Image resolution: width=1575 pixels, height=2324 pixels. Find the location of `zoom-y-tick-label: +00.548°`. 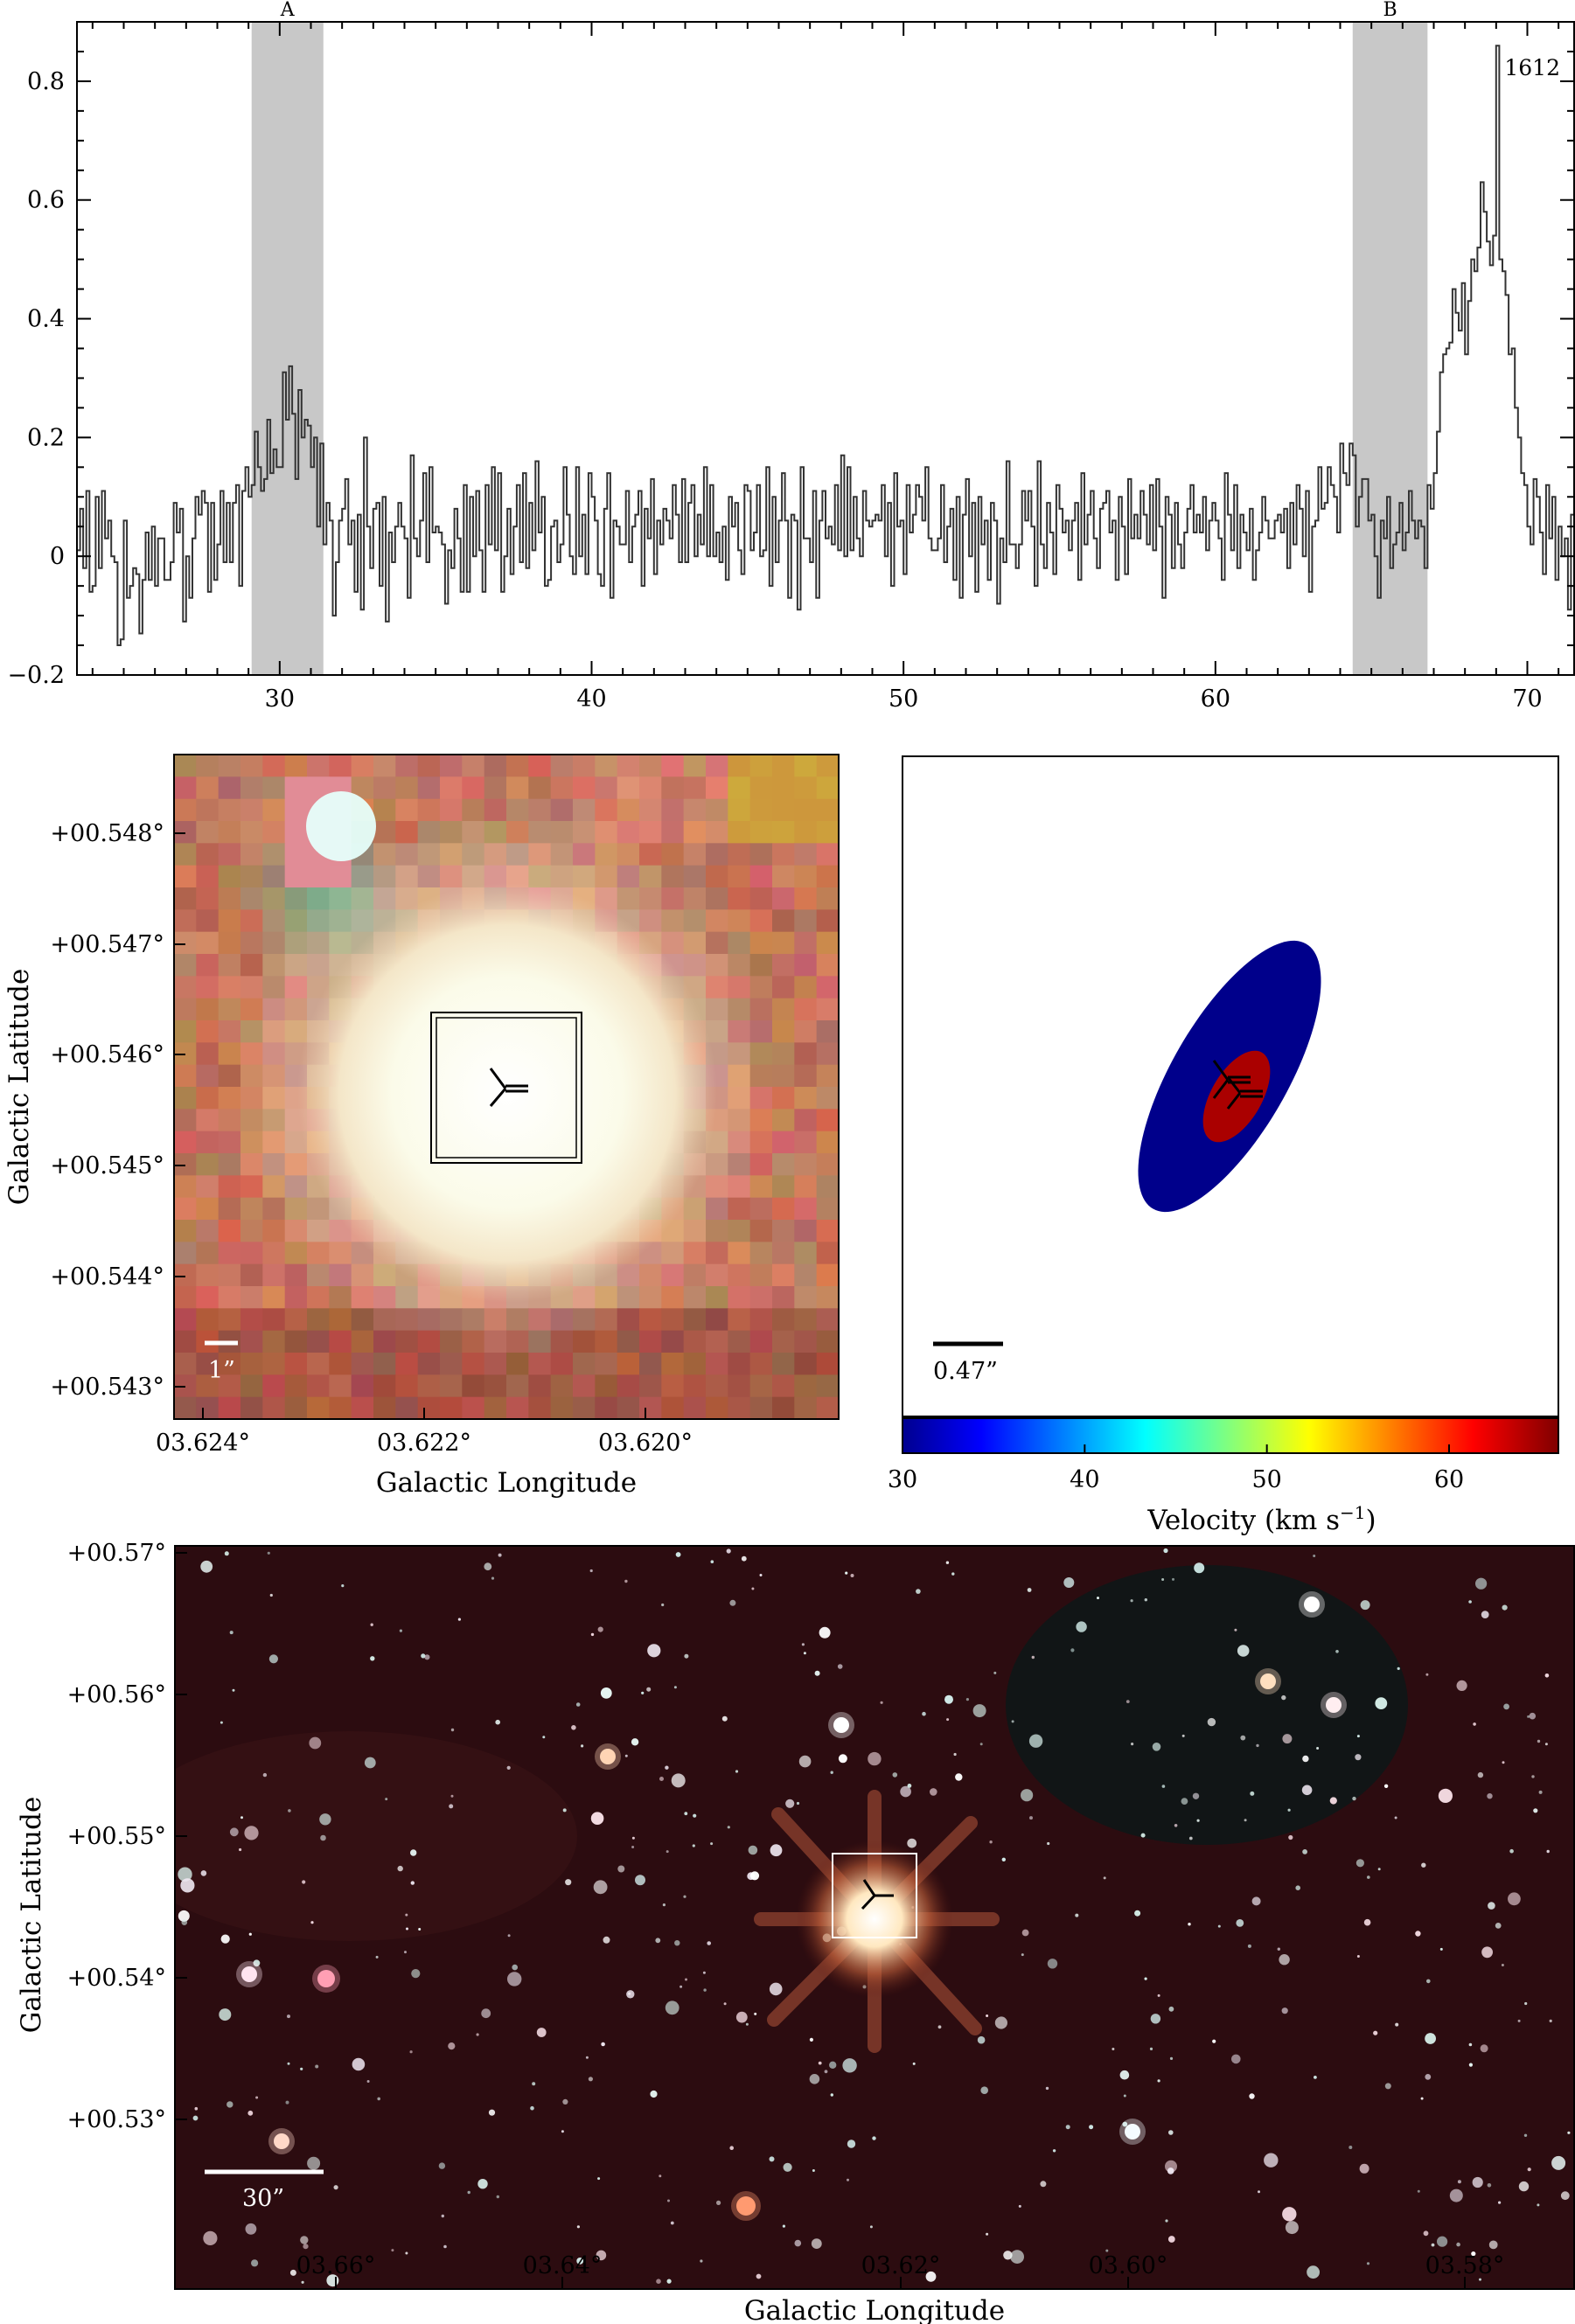

zoom-y-tick-label: +00.548° is located at coordinates (107, 833).